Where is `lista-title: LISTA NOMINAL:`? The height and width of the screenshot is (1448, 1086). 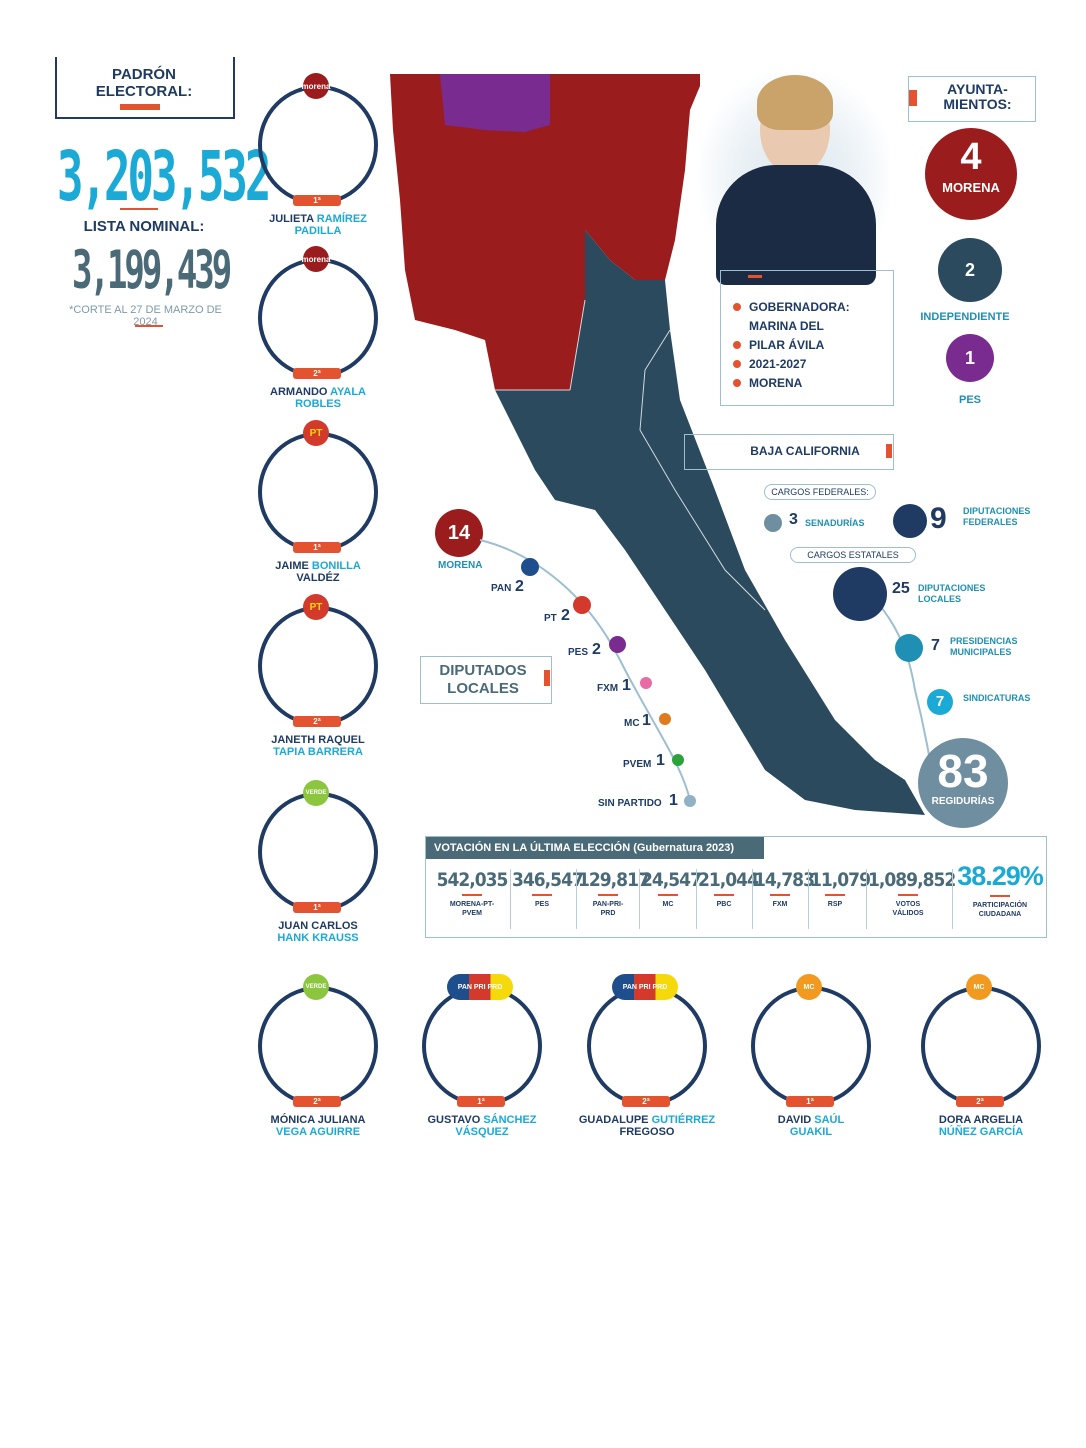 lista-title: LISTA NOMINAL: is located at coordinates (144, 226).